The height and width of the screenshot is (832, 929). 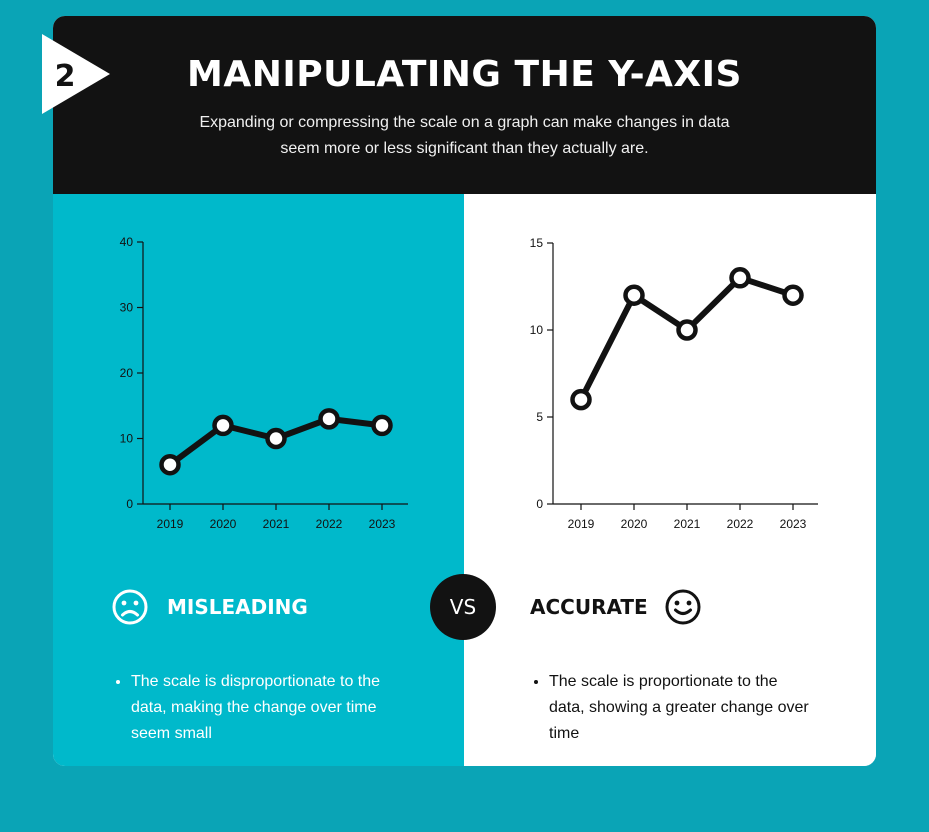 I want to click on accurate-line-chart: 0 5 10 15 2019 2020 2021 2022 2023, so click(x=674, y=383).